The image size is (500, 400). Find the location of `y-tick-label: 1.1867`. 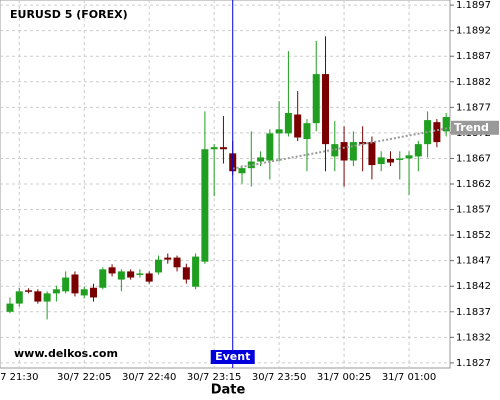

y-tick-label: 1.1867 is located at coordinates (473, 158).